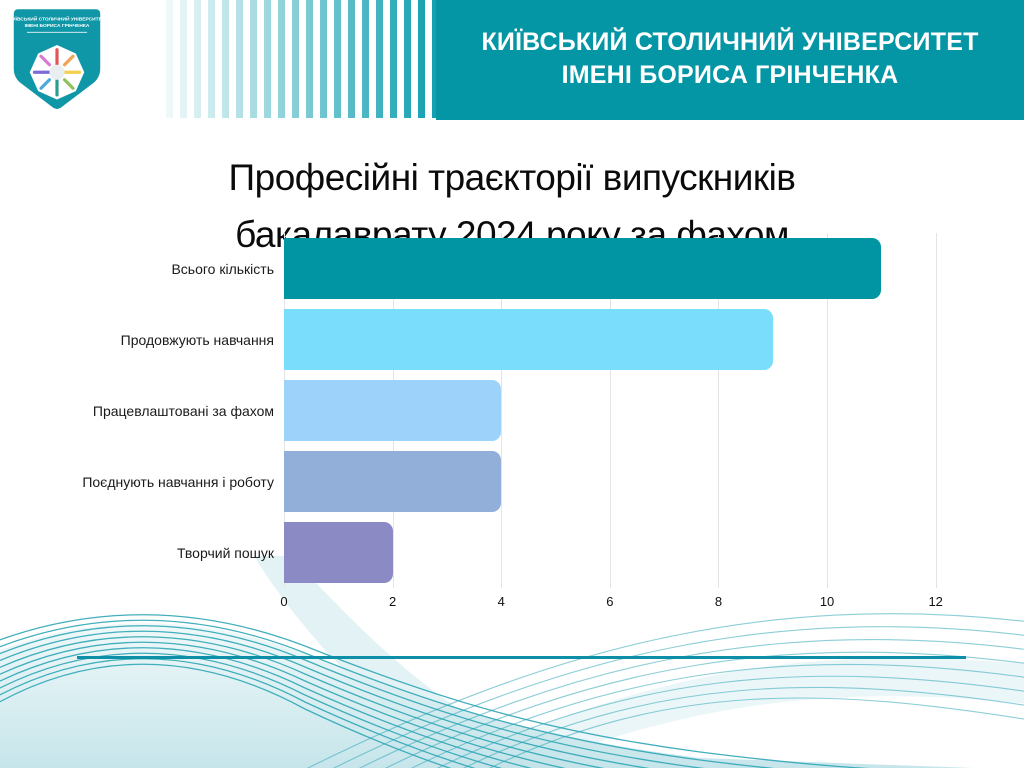  I want to click on category-label: Всього кількість, so click(222, 268).